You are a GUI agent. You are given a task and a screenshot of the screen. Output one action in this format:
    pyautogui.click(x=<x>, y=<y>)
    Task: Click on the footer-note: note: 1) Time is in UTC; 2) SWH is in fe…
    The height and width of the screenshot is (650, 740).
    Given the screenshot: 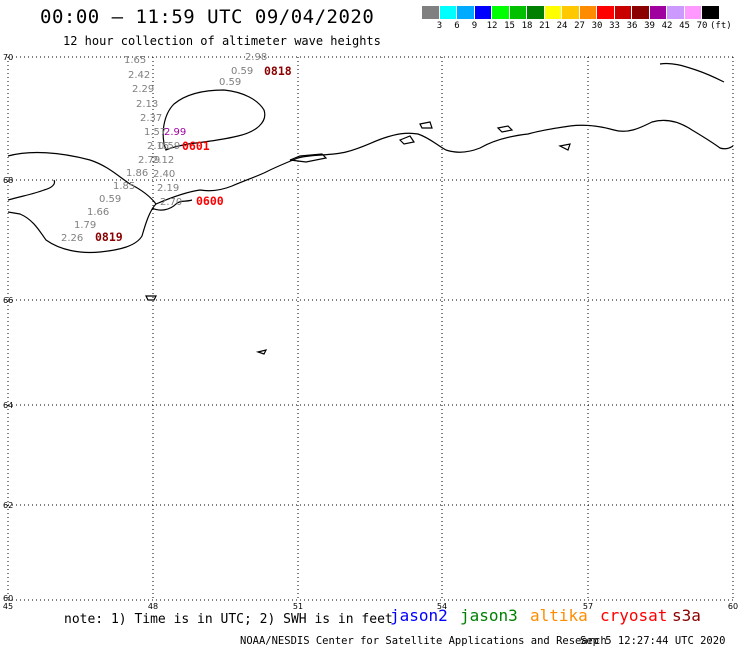 What is the action you would take?
    pyautogui.click(x=228, y=619)
    